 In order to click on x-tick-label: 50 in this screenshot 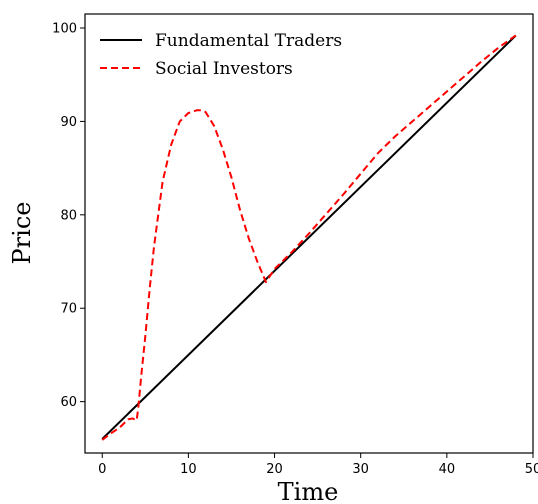, I will do `click(531, 469)`.